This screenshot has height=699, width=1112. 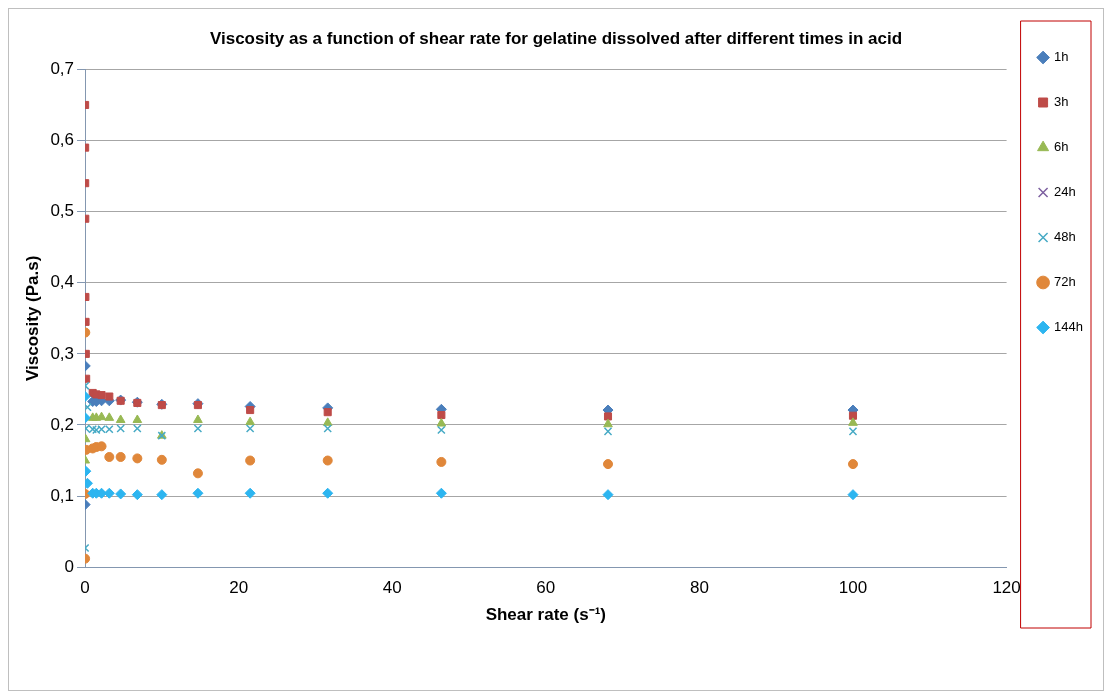 I want to click on y-tick-label: 0,4, so click(x=62, y=282).